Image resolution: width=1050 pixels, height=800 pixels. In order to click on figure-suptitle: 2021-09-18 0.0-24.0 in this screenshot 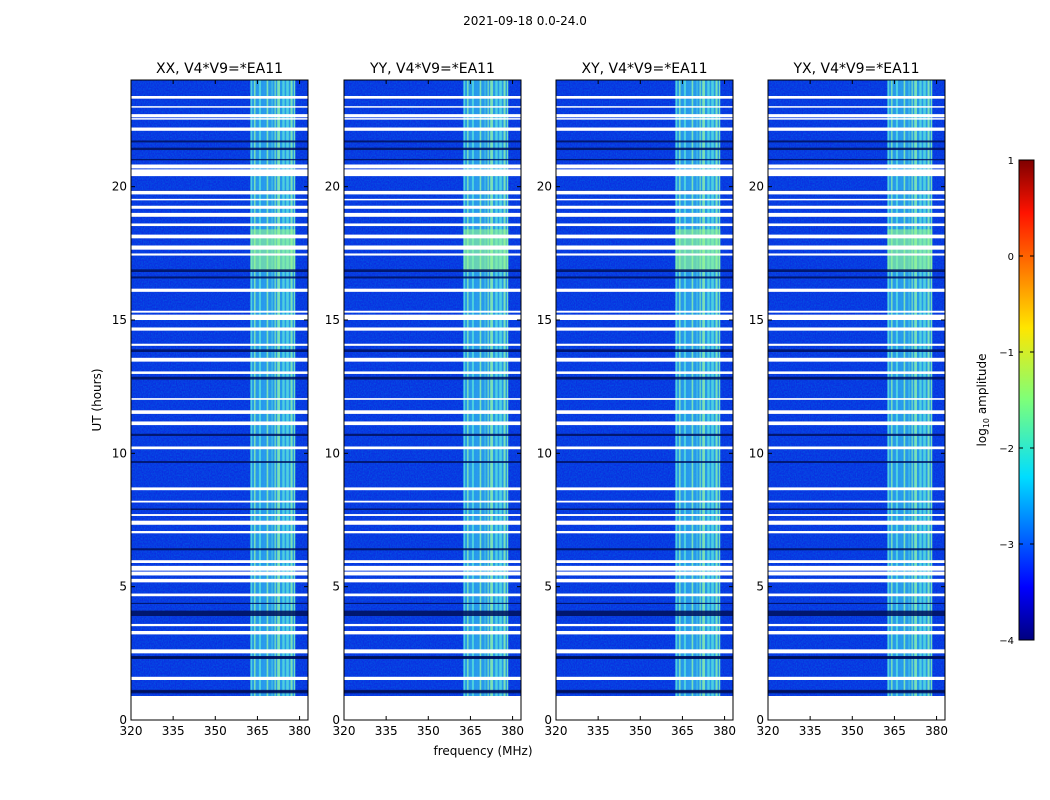, I will do `click(525, 21)`.